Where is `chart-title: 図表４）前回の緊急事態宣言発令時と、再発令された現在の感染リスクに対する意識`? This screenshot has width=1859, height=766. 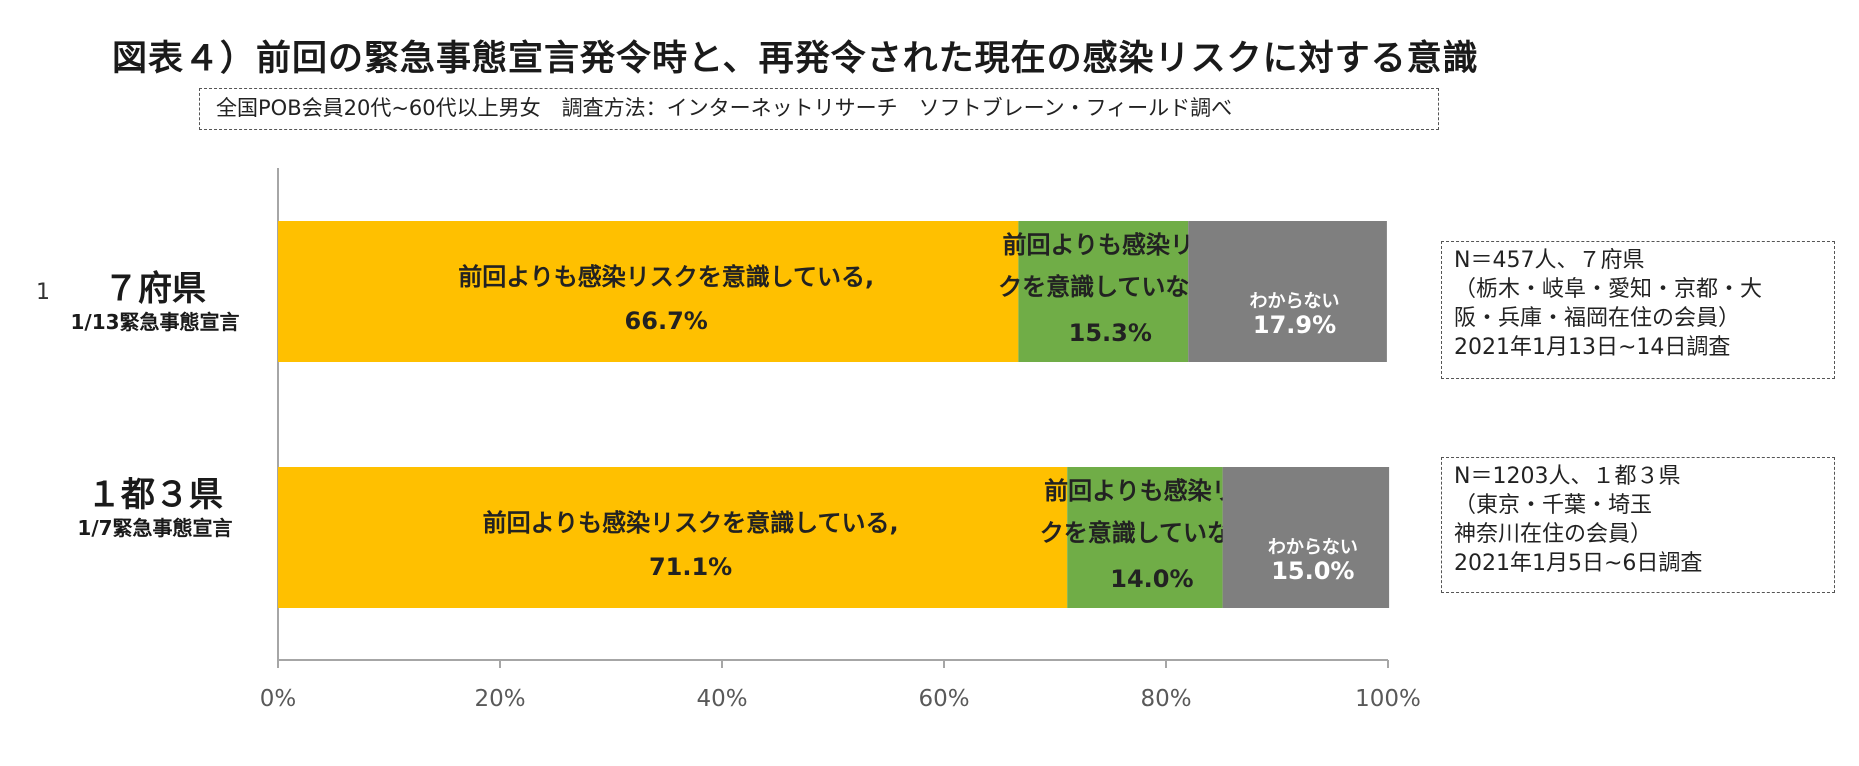 chart-title: 図表４）前回の緊急事態宣言発令時と、再発令された現在の感染リスクに対する意識 is located at coordinates (795, 59).